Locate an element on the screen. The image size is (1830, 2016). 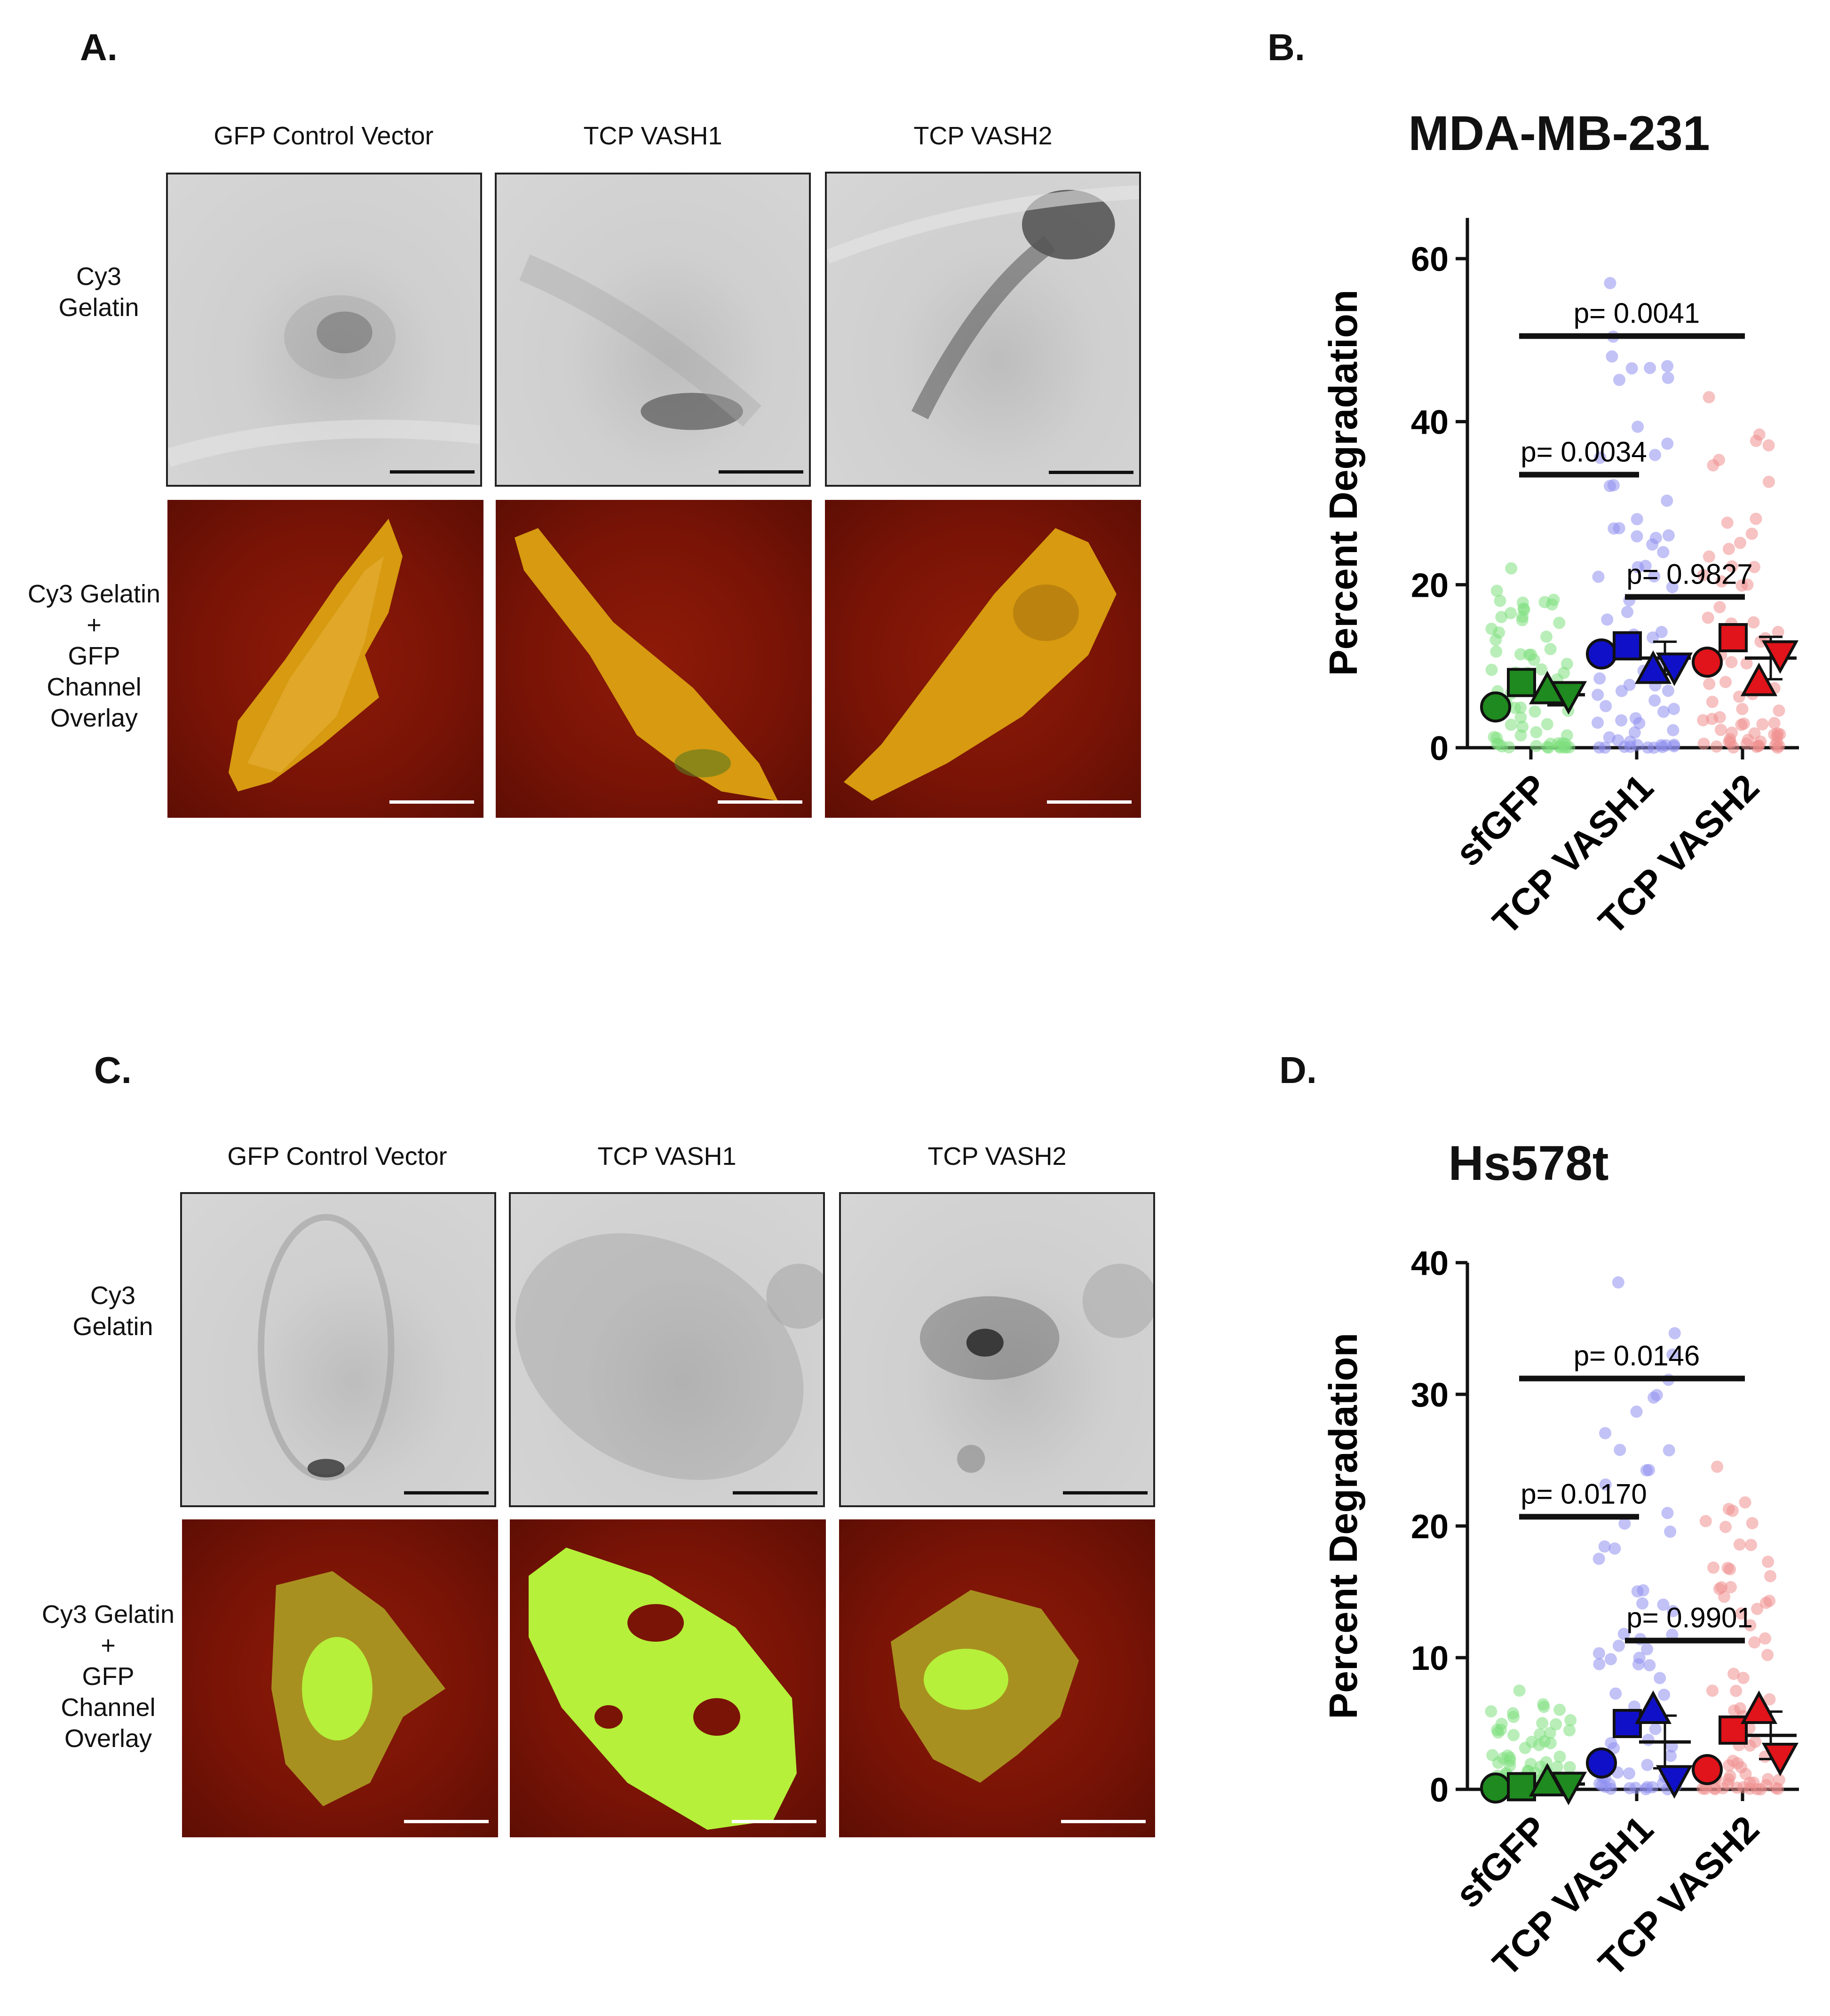
y-tick-label: 20 is located at coordinates (1430, 585).